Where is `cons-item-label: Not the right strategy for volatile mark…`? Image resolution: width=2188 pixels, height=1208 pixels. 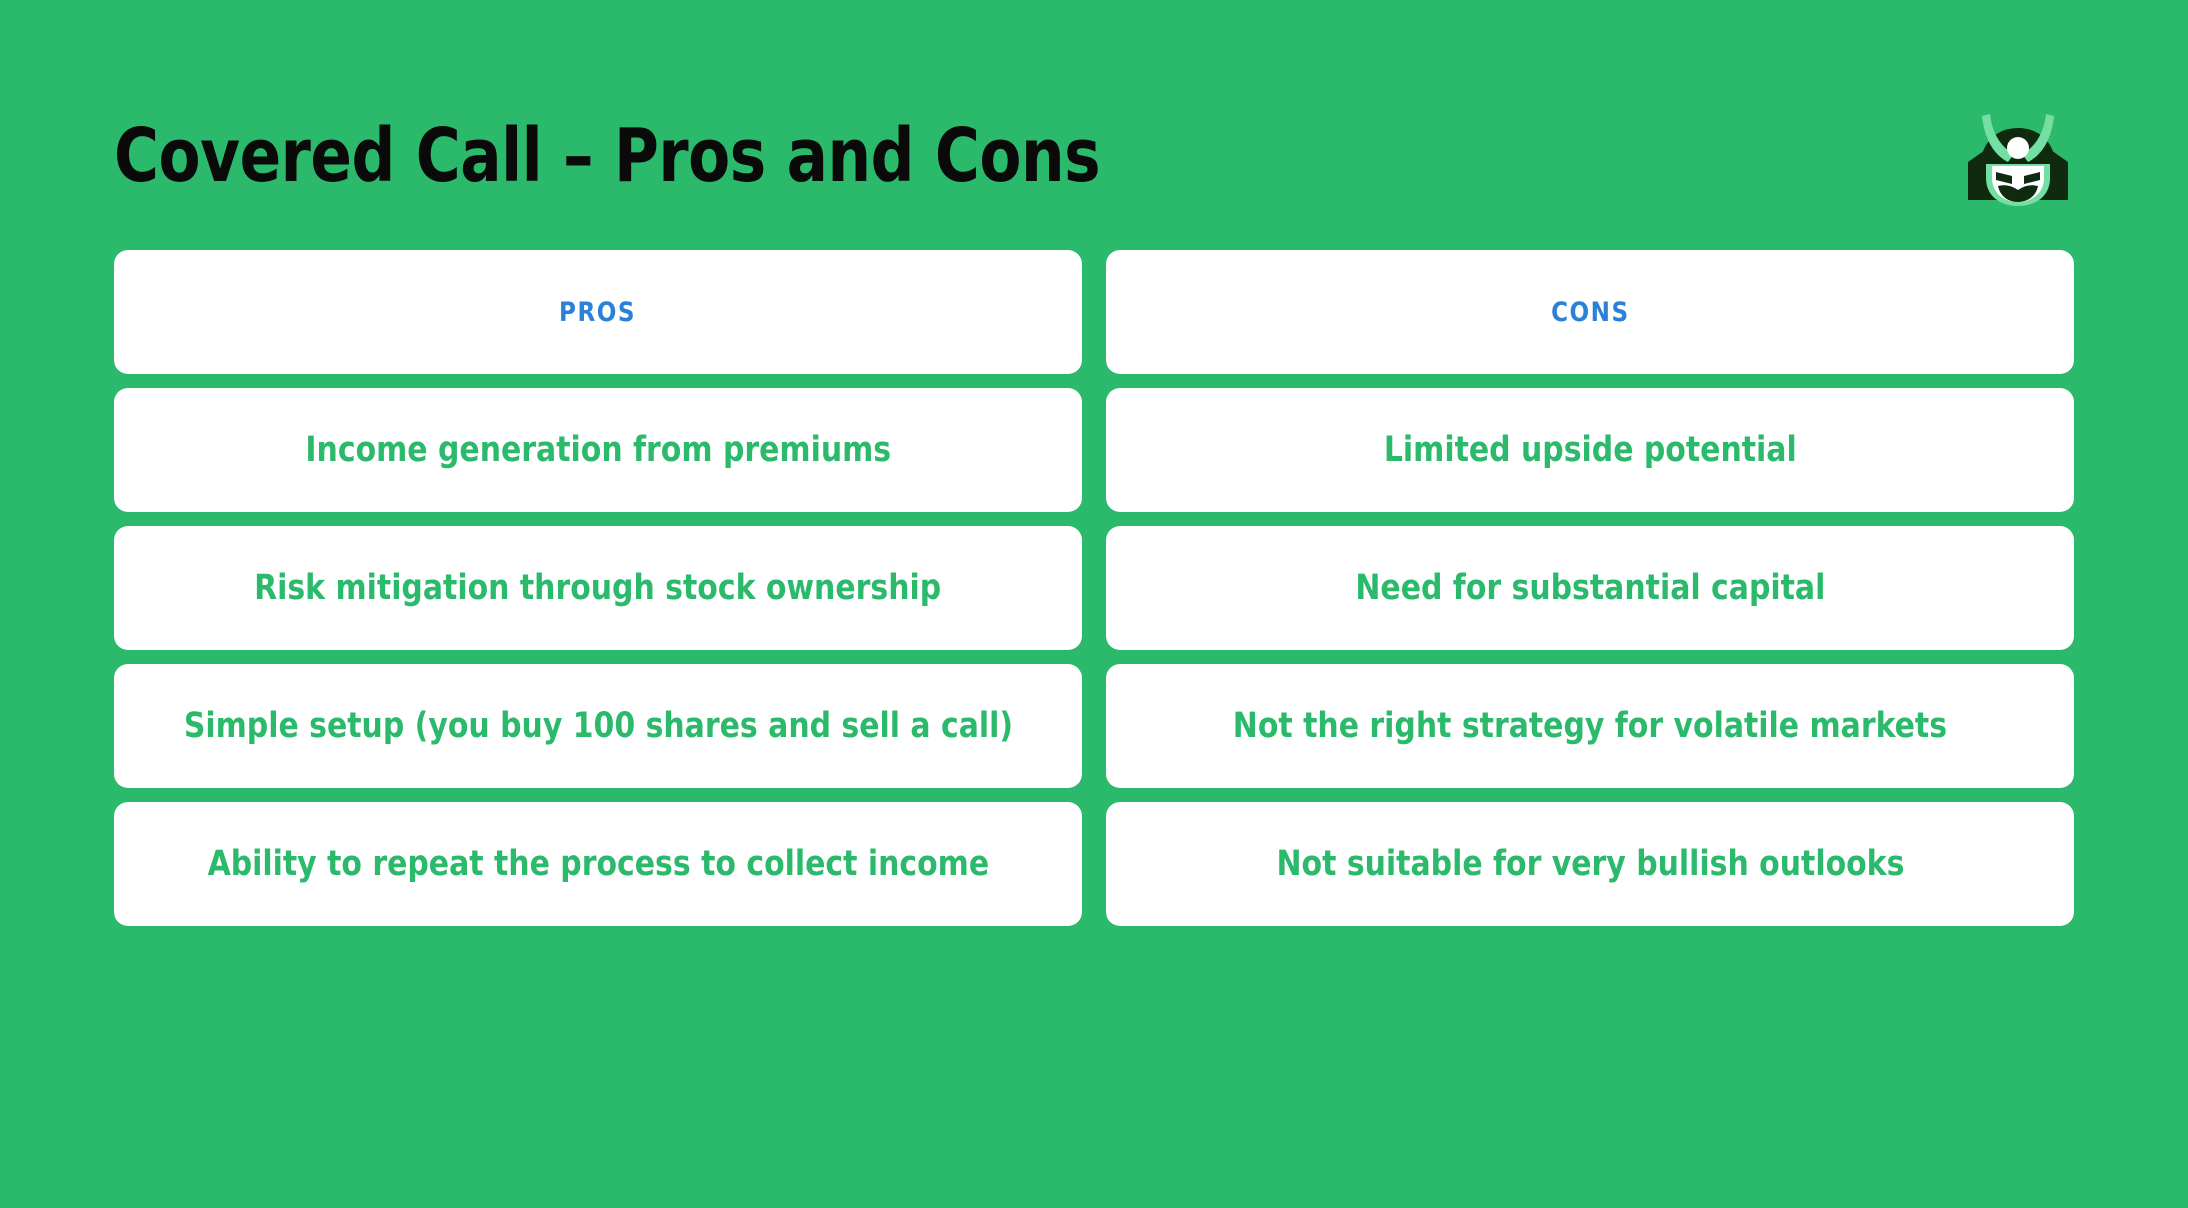
cons-item-label: Not the right strategy for volatile mark… is located at coordinates (1590, 725).